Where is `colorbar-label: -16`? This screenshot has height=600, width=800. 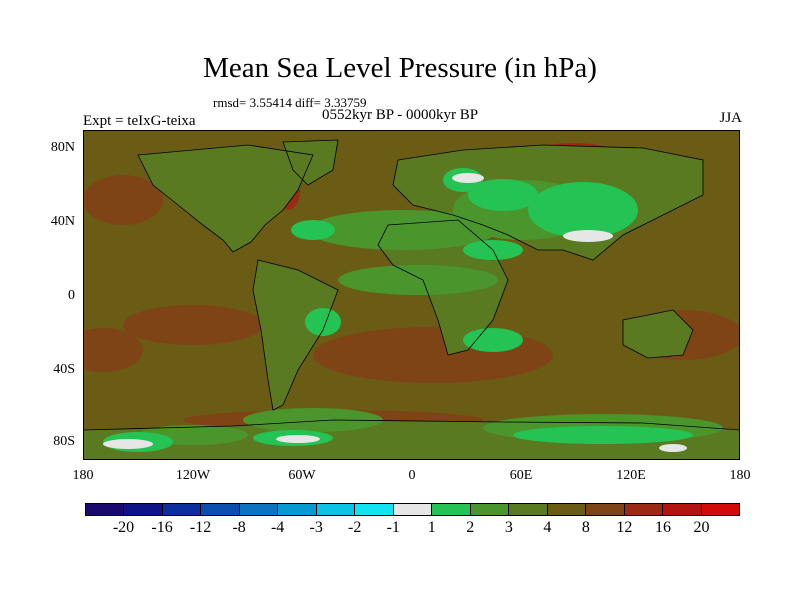
colorbar-label: -16 is located at coordinates (162, 527).